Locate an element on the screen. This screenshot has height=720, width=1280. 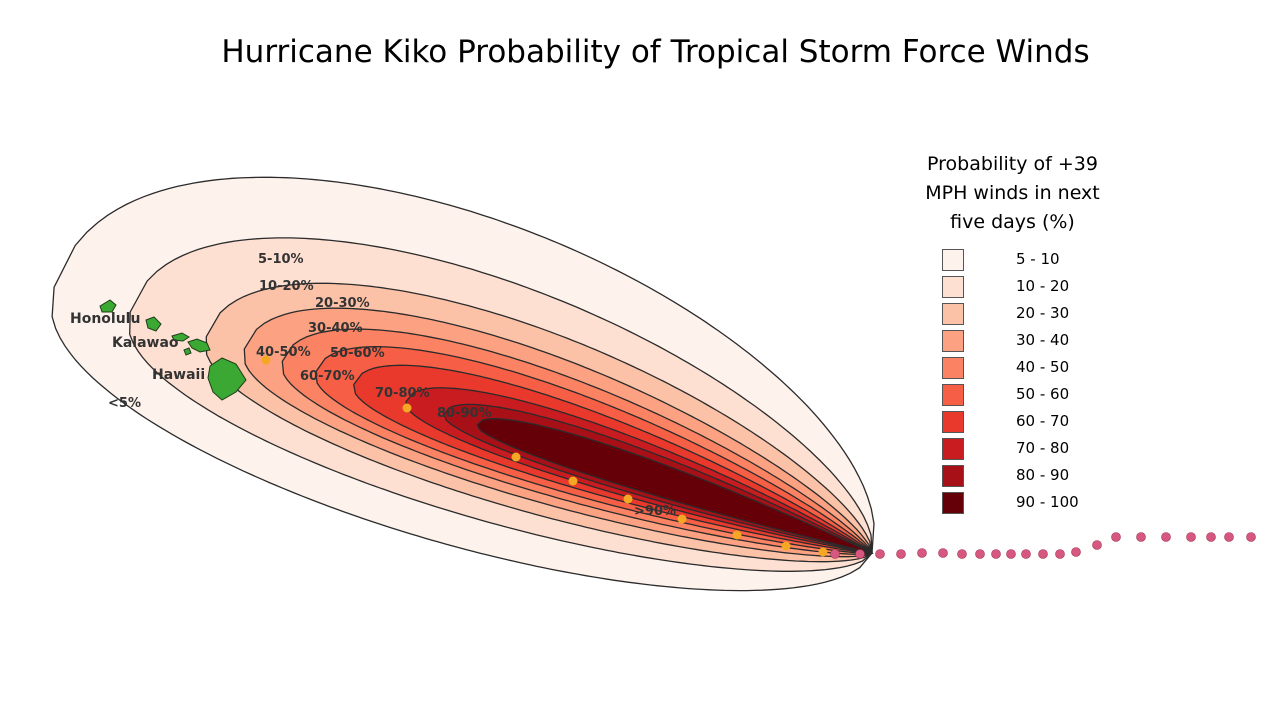
legend-item: 20 - 30 is located at coordinates (1012, 314).